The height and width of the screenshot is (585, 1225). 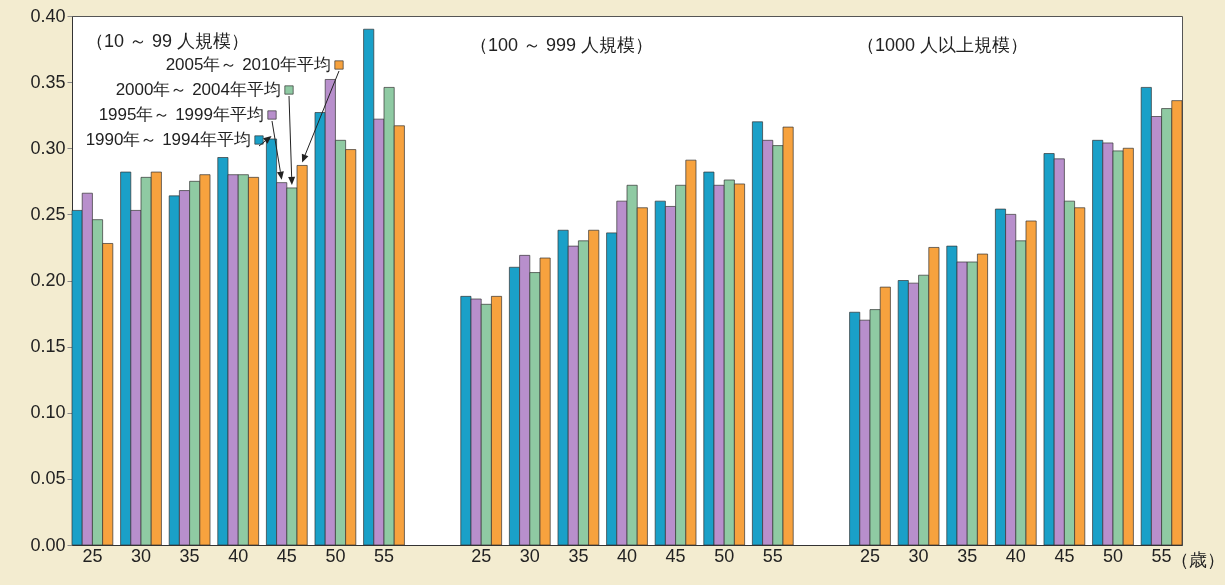 What do you see at coordinates (181, 114) in the screenshot?
I see `legend-label: 1995年～ 1999年平均` at bounding box center [181, 114].